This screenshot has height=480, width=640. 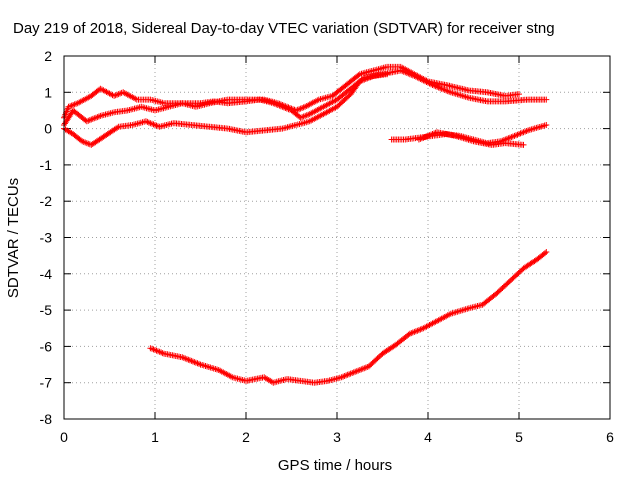 I want to click on y-tick-label: 1, so click(x=48, y=92).